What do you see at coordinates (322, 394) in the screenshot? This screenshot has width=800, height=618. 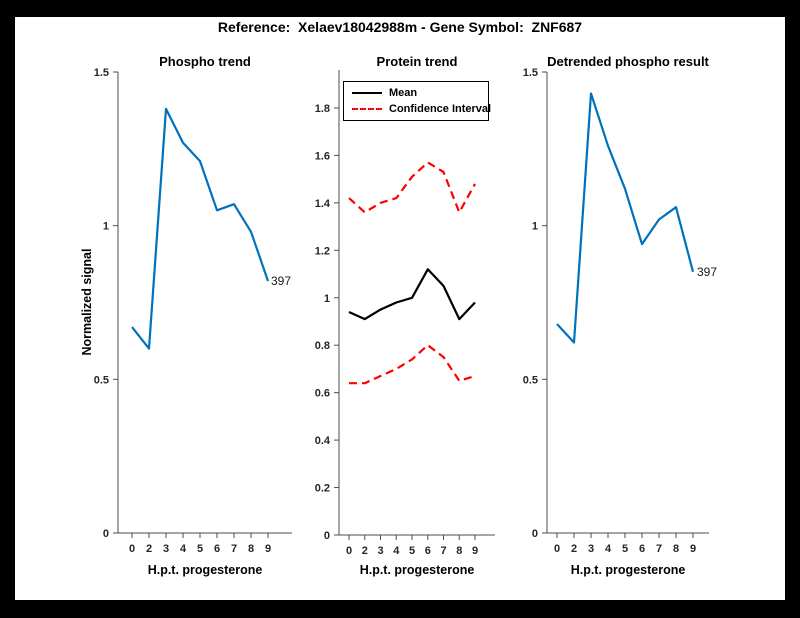 I see `y-tick-label: 0.6` at bounding box center [322, 394].